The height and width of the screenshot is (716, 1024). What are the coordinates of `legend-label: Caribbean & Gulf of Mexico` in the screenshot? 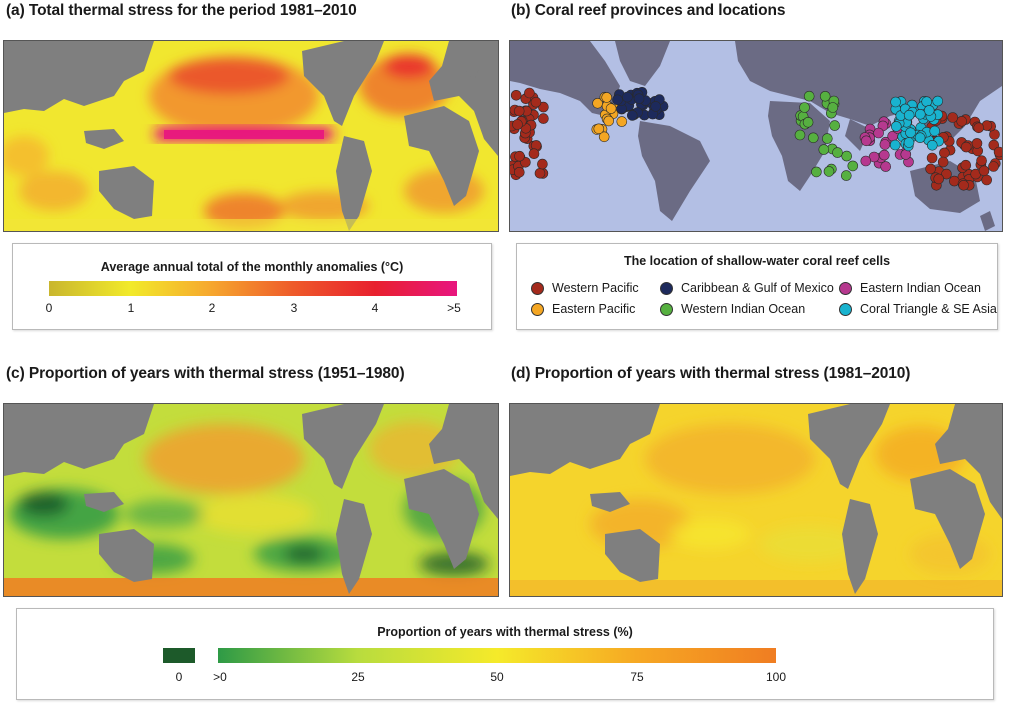 It's located at (757, 288).